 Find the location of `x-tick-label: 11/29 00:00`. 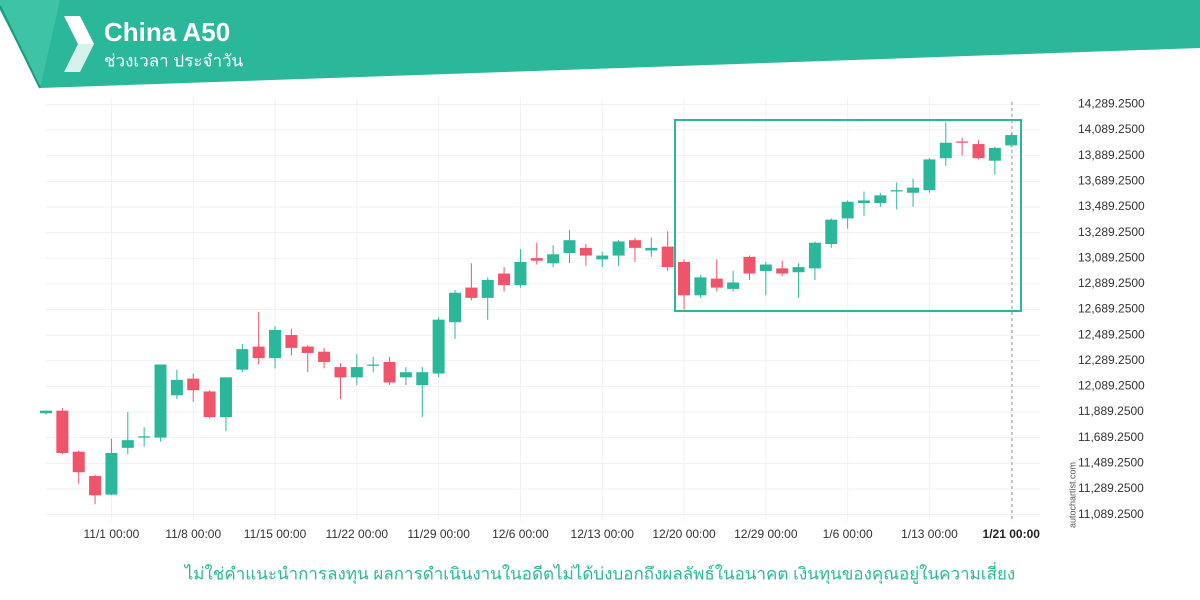

x-tick-label: 11/29 00:00 is located at coordinates (438, 534).